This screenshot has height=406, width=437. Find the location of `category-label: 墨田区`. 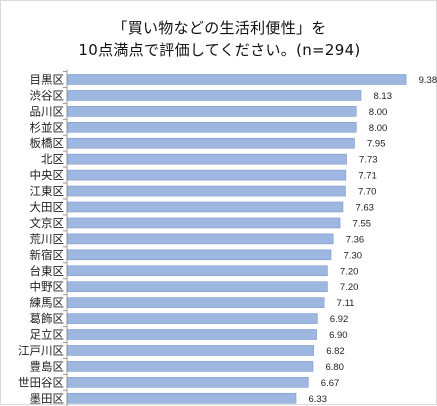

category-label: 墨田区 is located at coordinates (47, 398).